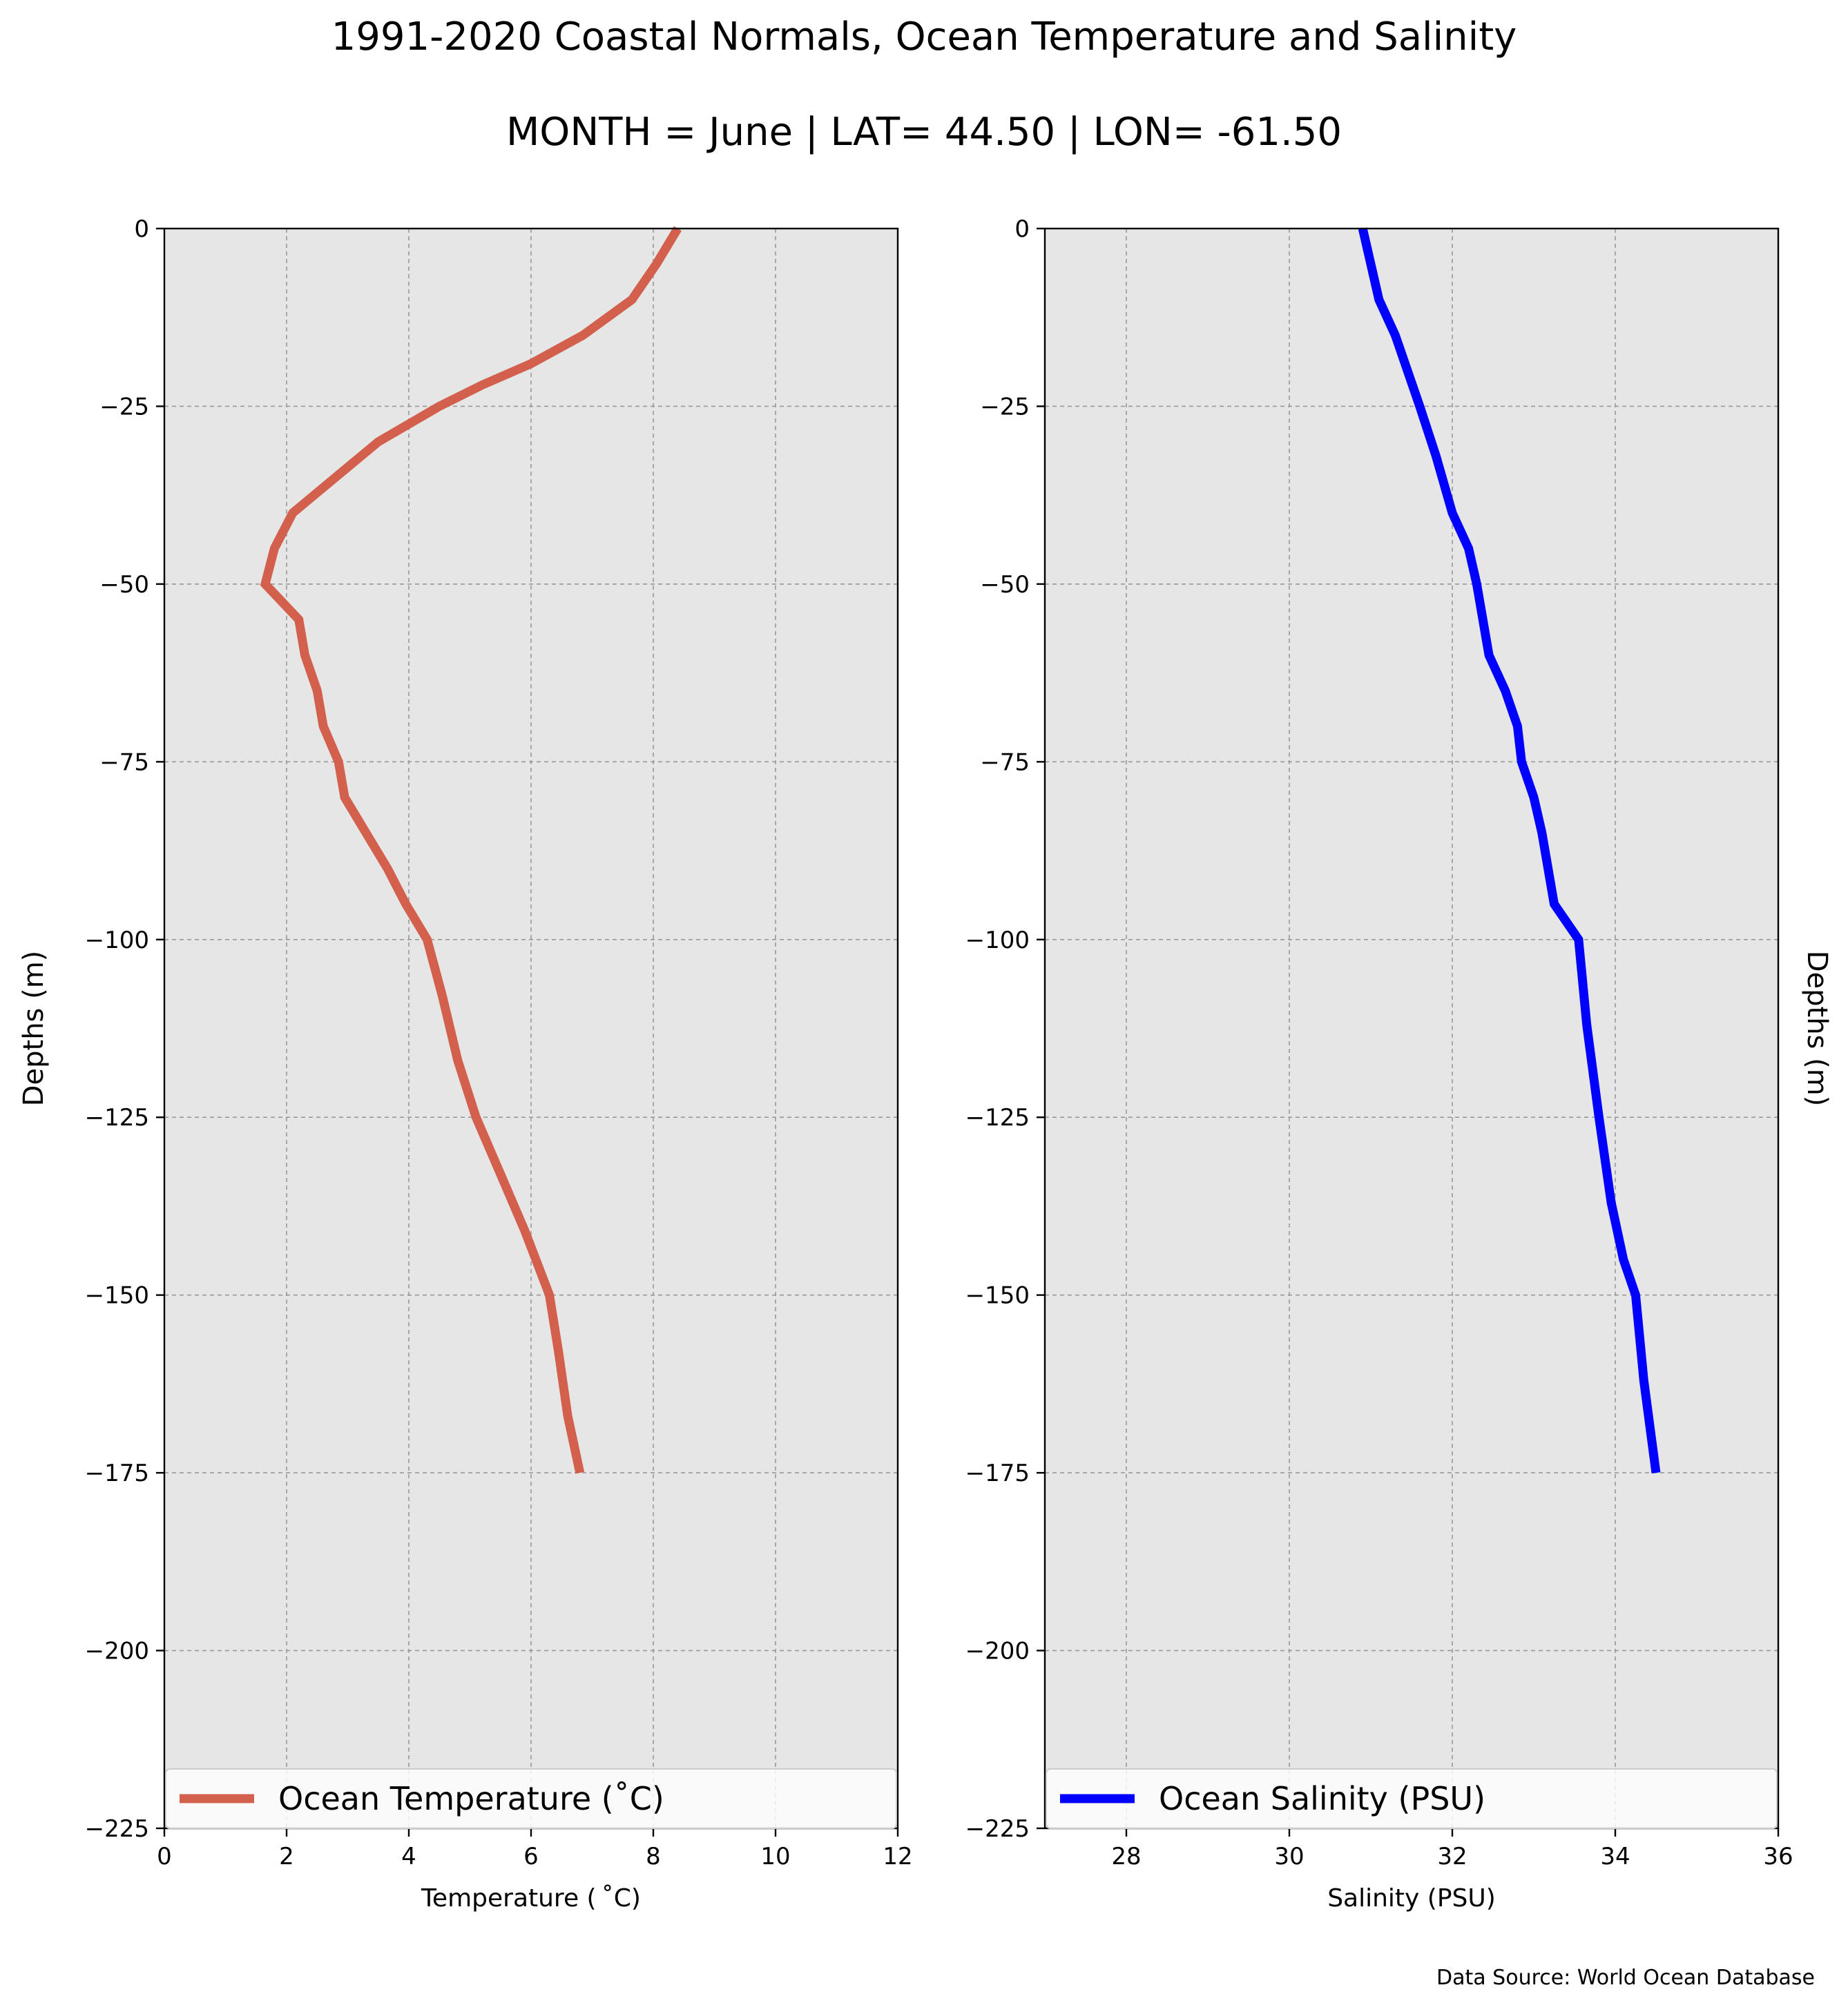 The width and height of the screenshot is (1848, 2003). What do you see at coordinates (531, 1898) in the screenshot?
I see `x-axis-label: Temperature ( ˚C)` at bounding box center [531, 1898].